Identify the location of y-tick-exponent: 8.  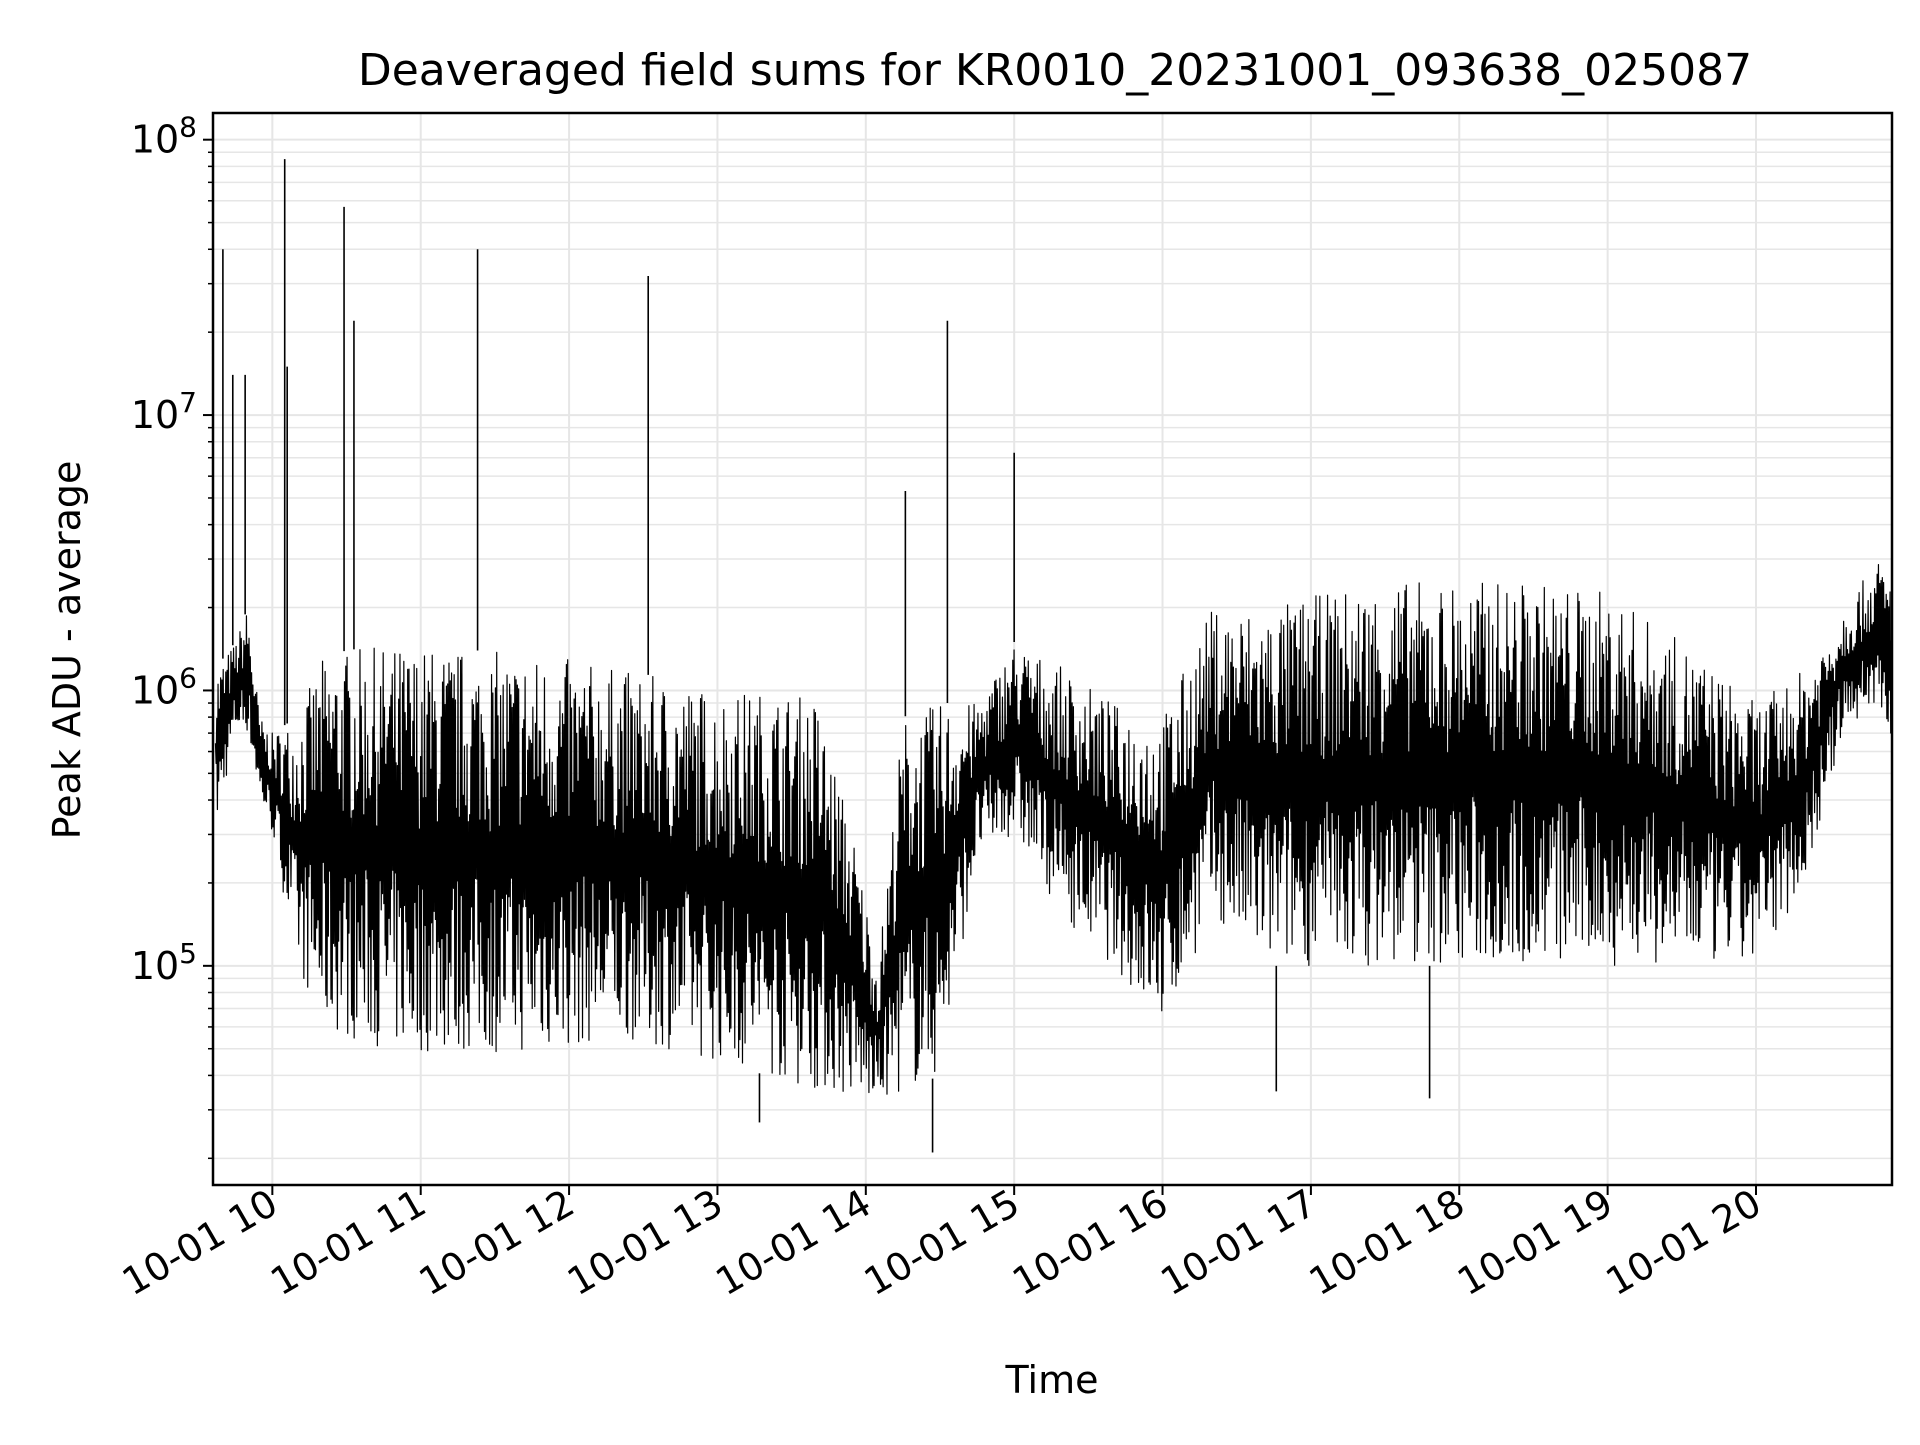
(188, 127).